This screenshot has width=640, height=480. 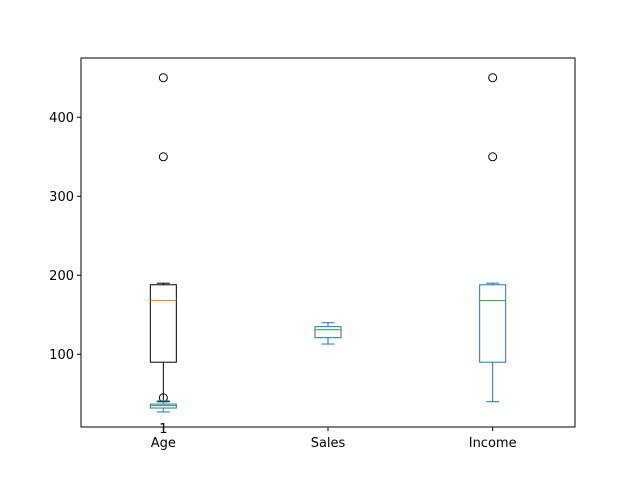 I want to click on y-tick-label: 200, so click(x=61, y=276).